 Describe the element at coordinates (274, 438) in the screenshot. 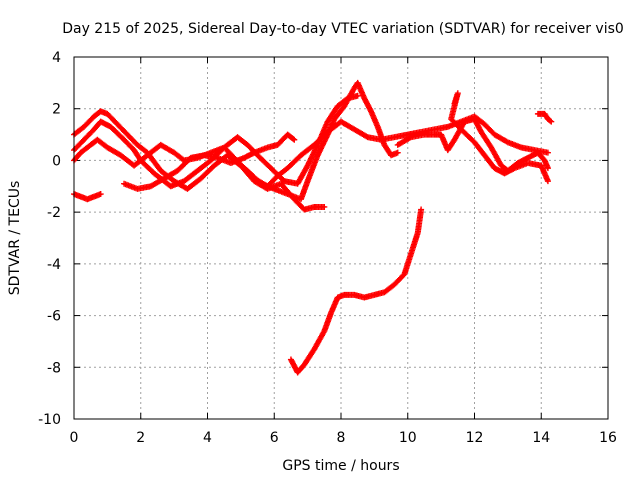

I see `x-tick-label: 6` at that location.